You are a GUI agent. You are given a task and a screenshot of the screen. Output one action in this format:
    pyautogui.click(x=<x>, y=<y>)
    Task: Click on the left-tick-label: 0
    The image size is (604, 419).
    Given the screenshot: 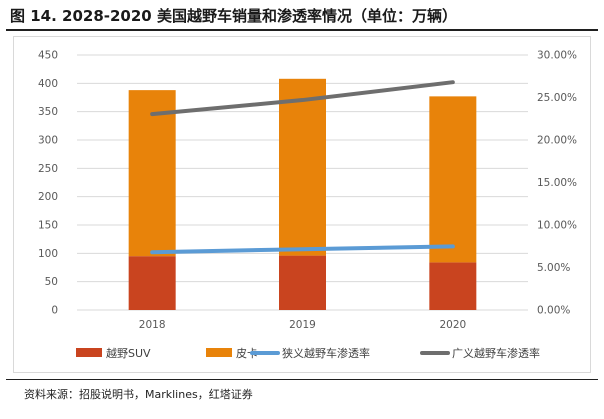 What is the action you would take?
    pyautogui.click(x=54, y=311)
    